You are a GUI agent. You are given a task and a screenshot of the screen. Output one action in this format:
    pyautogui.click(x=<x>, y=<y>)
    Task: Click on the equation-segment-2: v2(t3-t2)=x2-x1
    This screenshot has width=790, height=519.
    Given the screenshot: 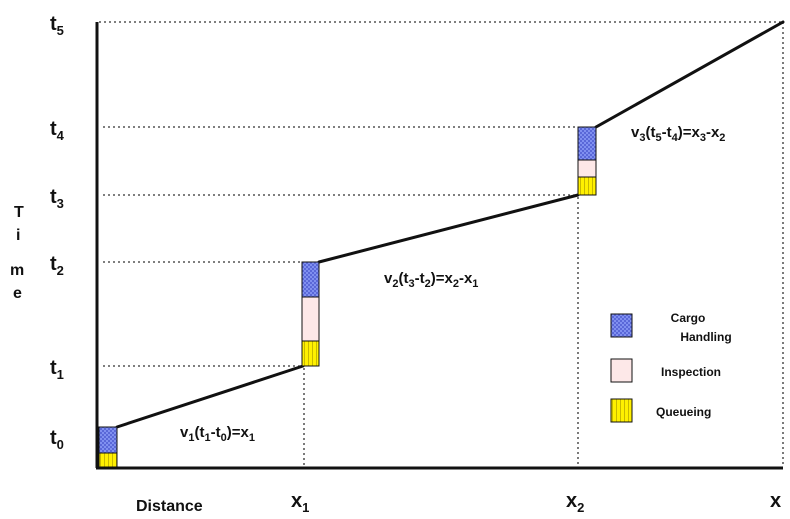 What is the action you would take?
    pyautogui.click(x=431, y=280)
    